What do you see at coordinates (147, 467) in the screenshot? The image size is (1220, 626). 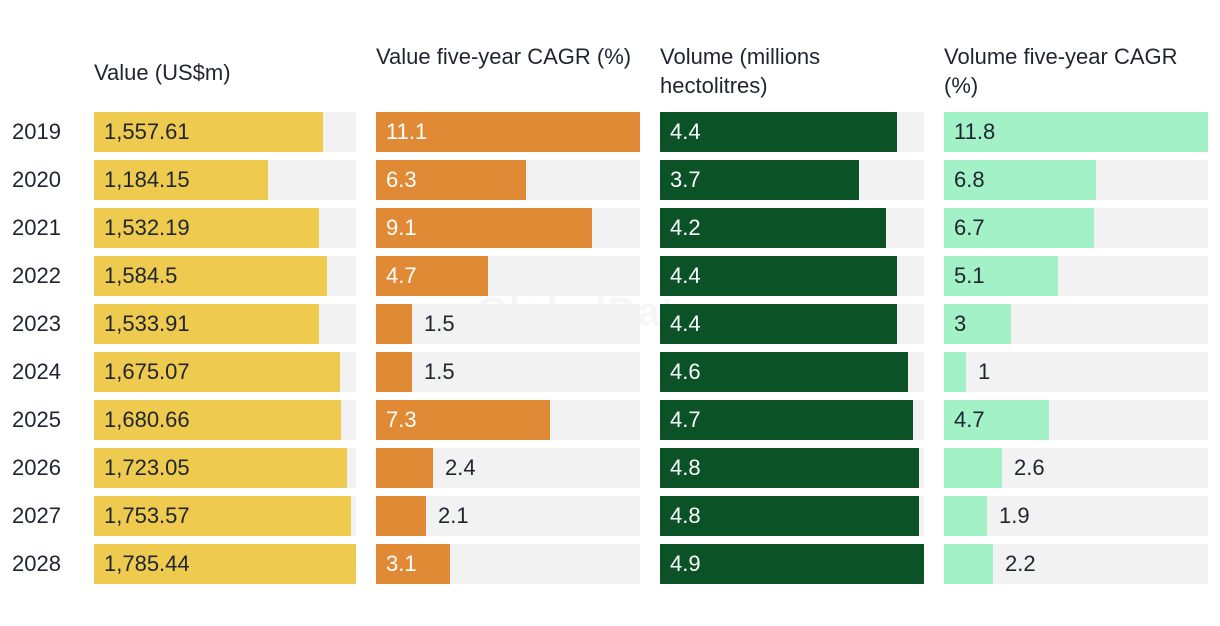 I see `value-label: 1,723.05` at bounding box center [147, 467].